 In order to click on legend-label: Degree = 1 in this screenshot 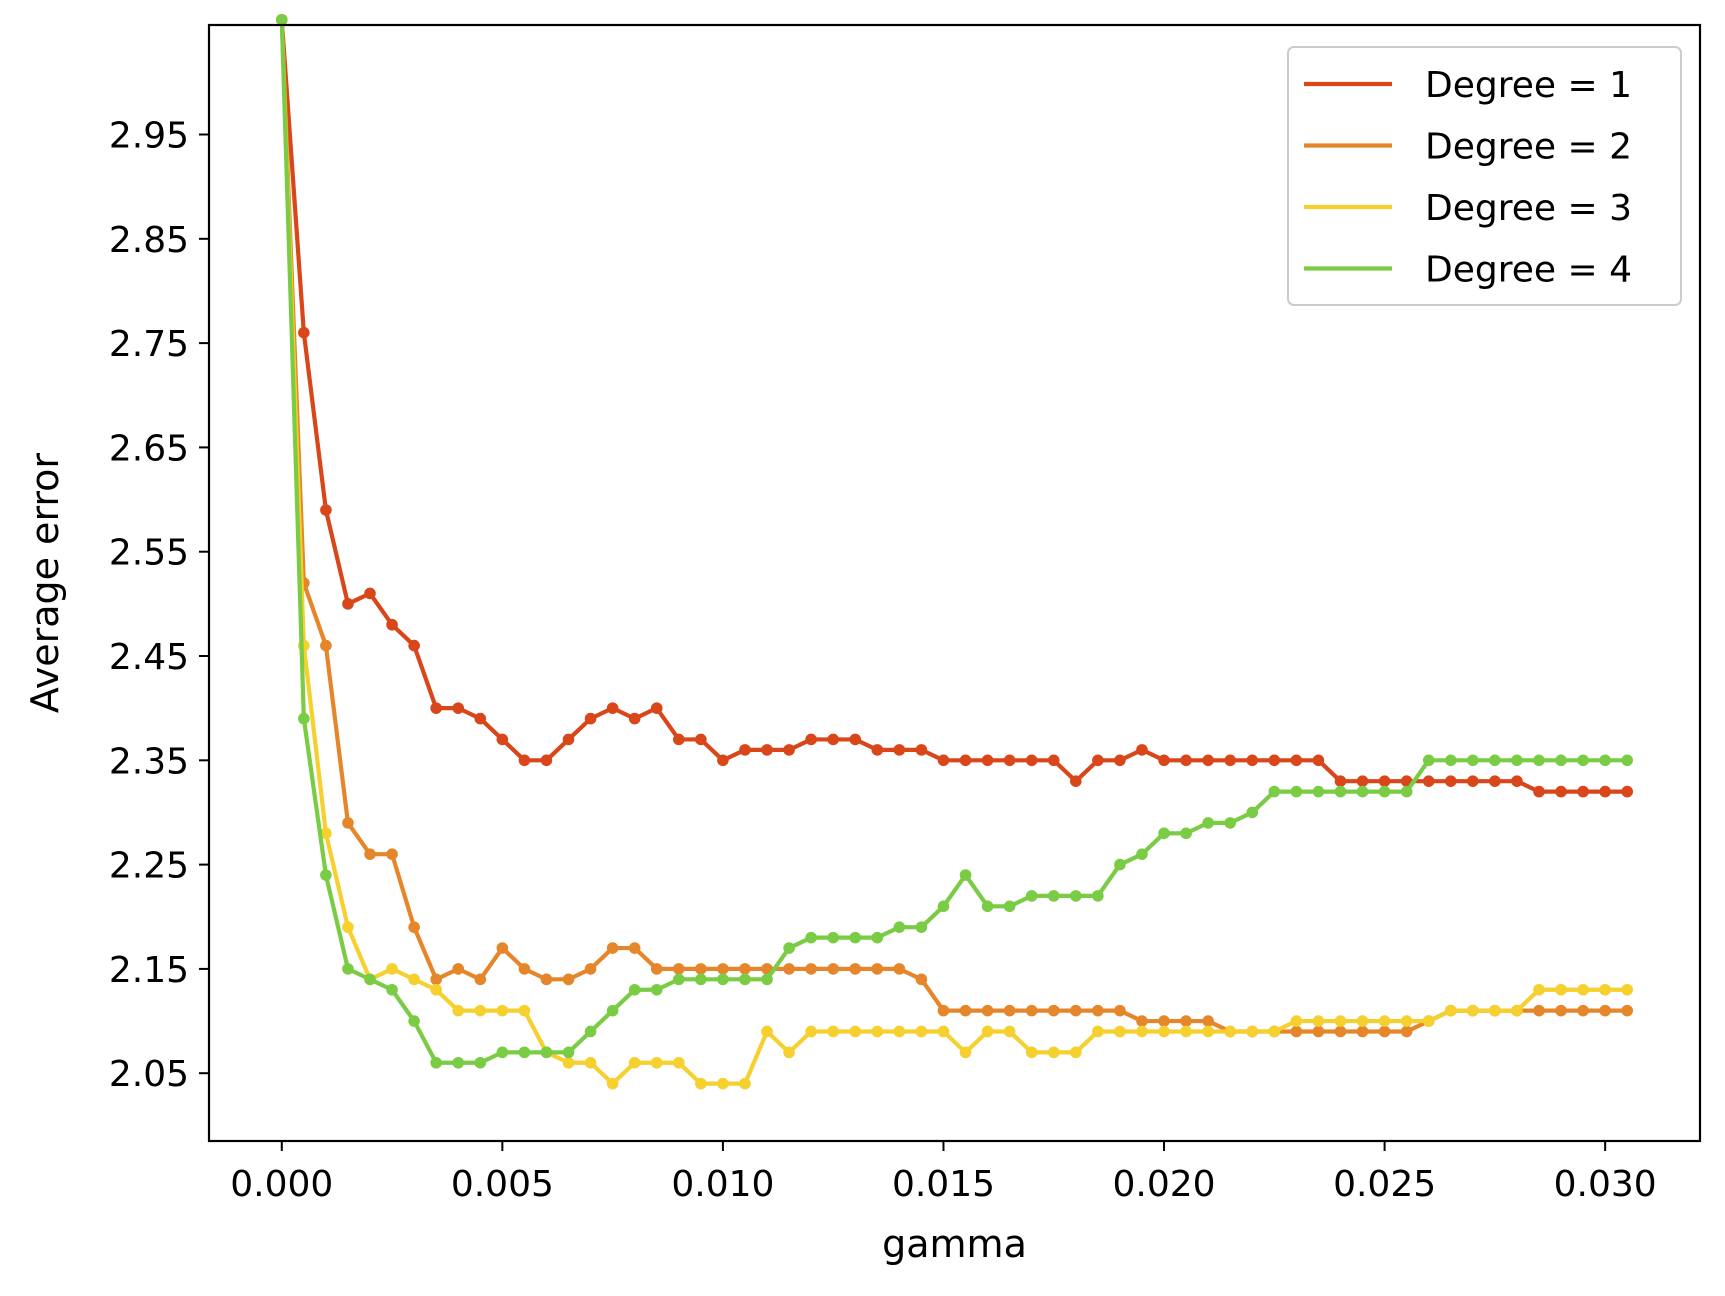, I will do `click(1528, 85)`.